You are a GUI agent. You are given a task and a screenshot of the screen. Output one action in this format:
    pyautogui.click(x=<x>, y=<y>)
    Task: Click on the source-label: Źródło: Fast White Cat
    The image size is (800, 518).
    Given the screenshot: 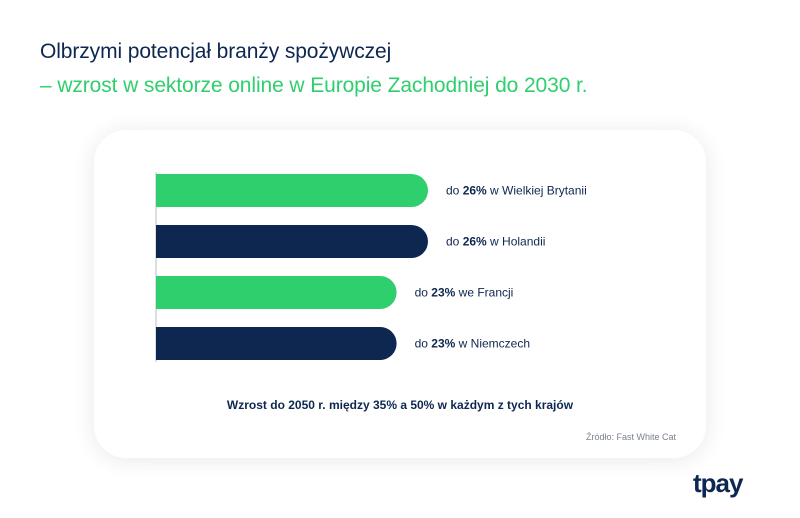 What is the action you would take?
    pyautogui.click(x=630, y=437)
    